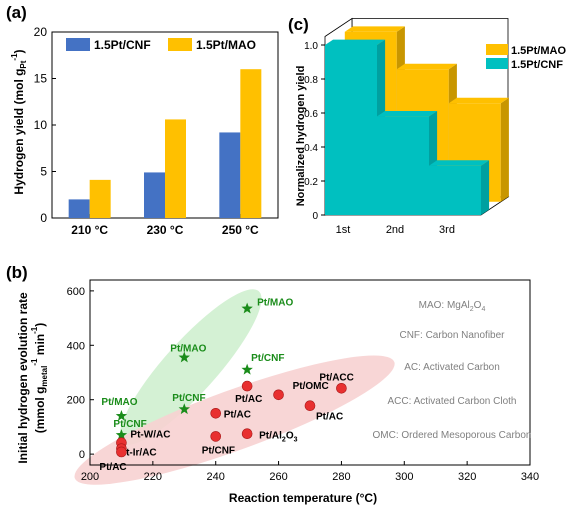  What do you see at coordinates (89, 230) in the screenshot?
I see `x-tick-label: 210 °C` at bounding box center [89, 230].